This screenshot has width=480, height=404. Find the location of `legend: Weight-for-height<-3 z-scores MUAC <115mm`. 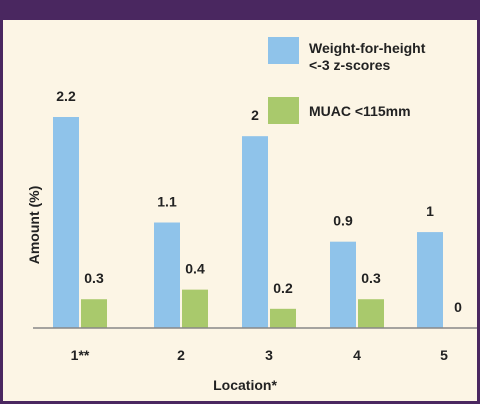

legend: Weight-for-height<-3 z-scores MUAC <115mm is located at coordinates (347, 80).